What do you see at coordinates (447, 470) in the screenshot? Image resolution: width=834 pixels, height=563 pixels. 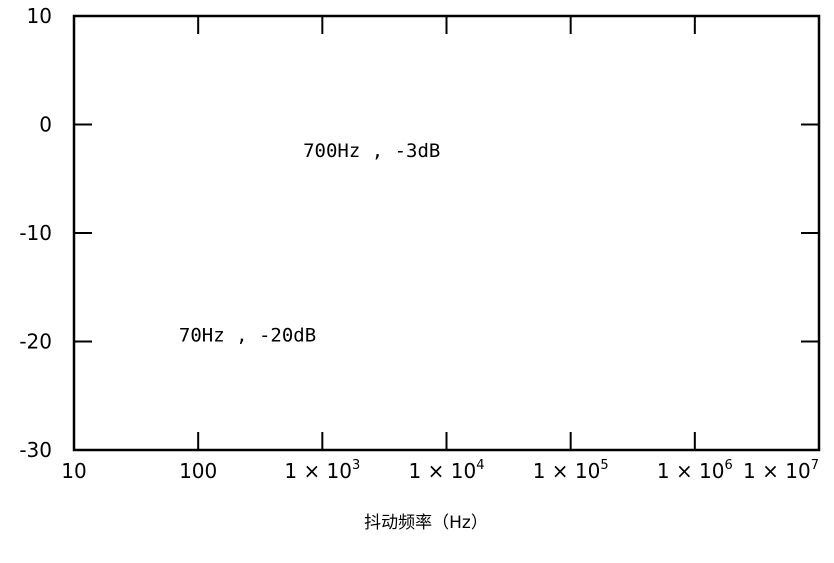 I see `x-tick-label: 1 × 104` at bounding box center [447, 470].